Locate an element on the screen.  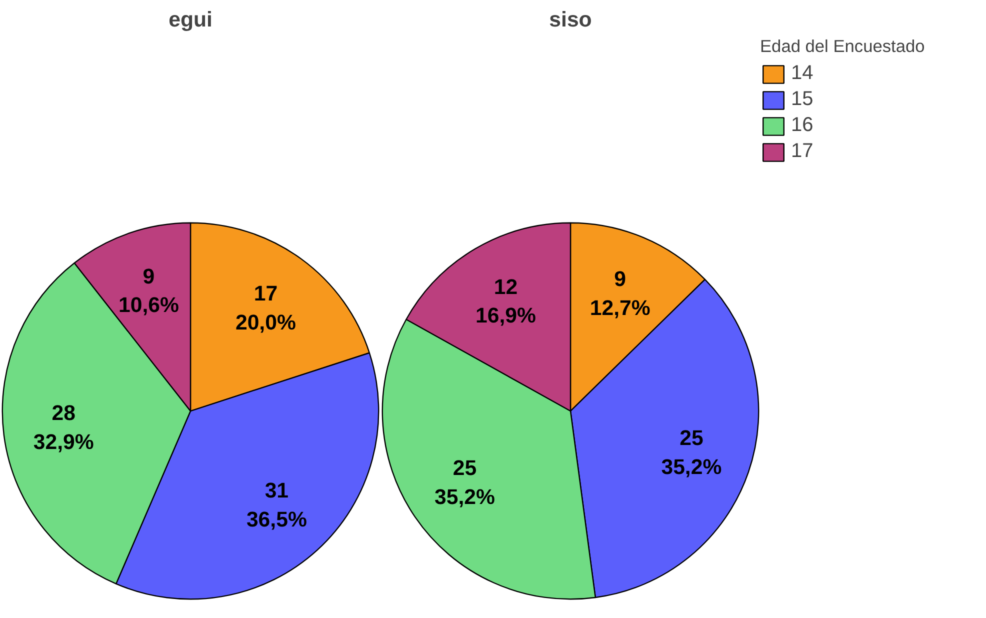
legend-title: Edad del Encuestado is located at coordinates (842, 46).